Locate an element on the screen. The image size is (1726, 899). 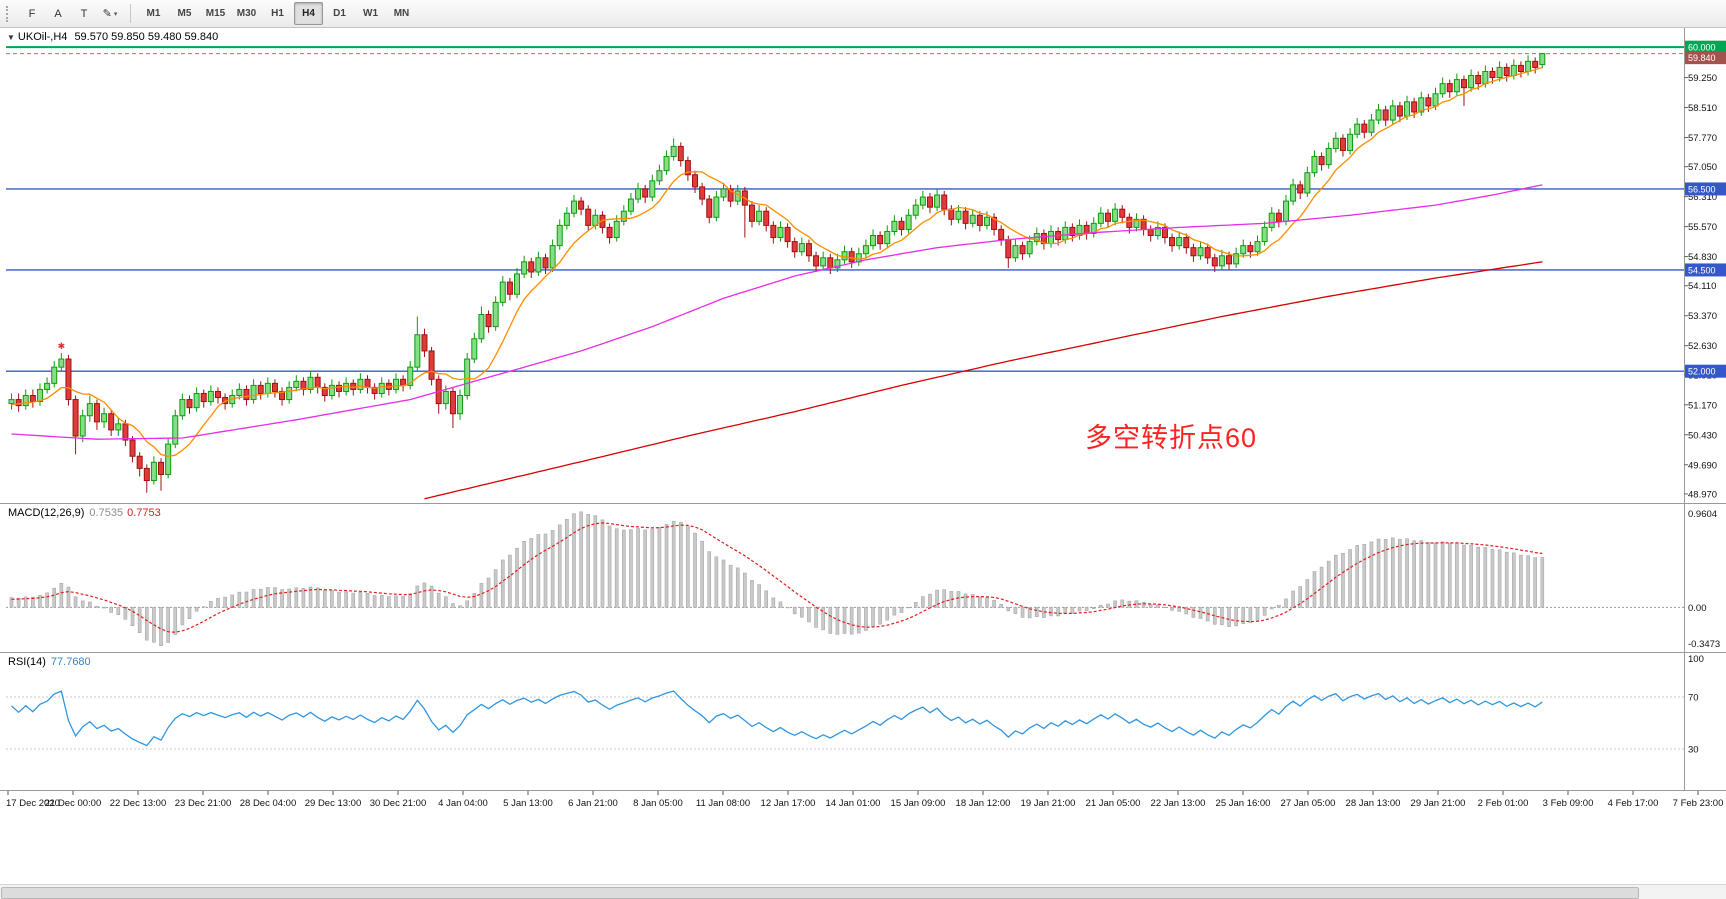
svg-text: 60.000 is located at coordinates (1702, 48).